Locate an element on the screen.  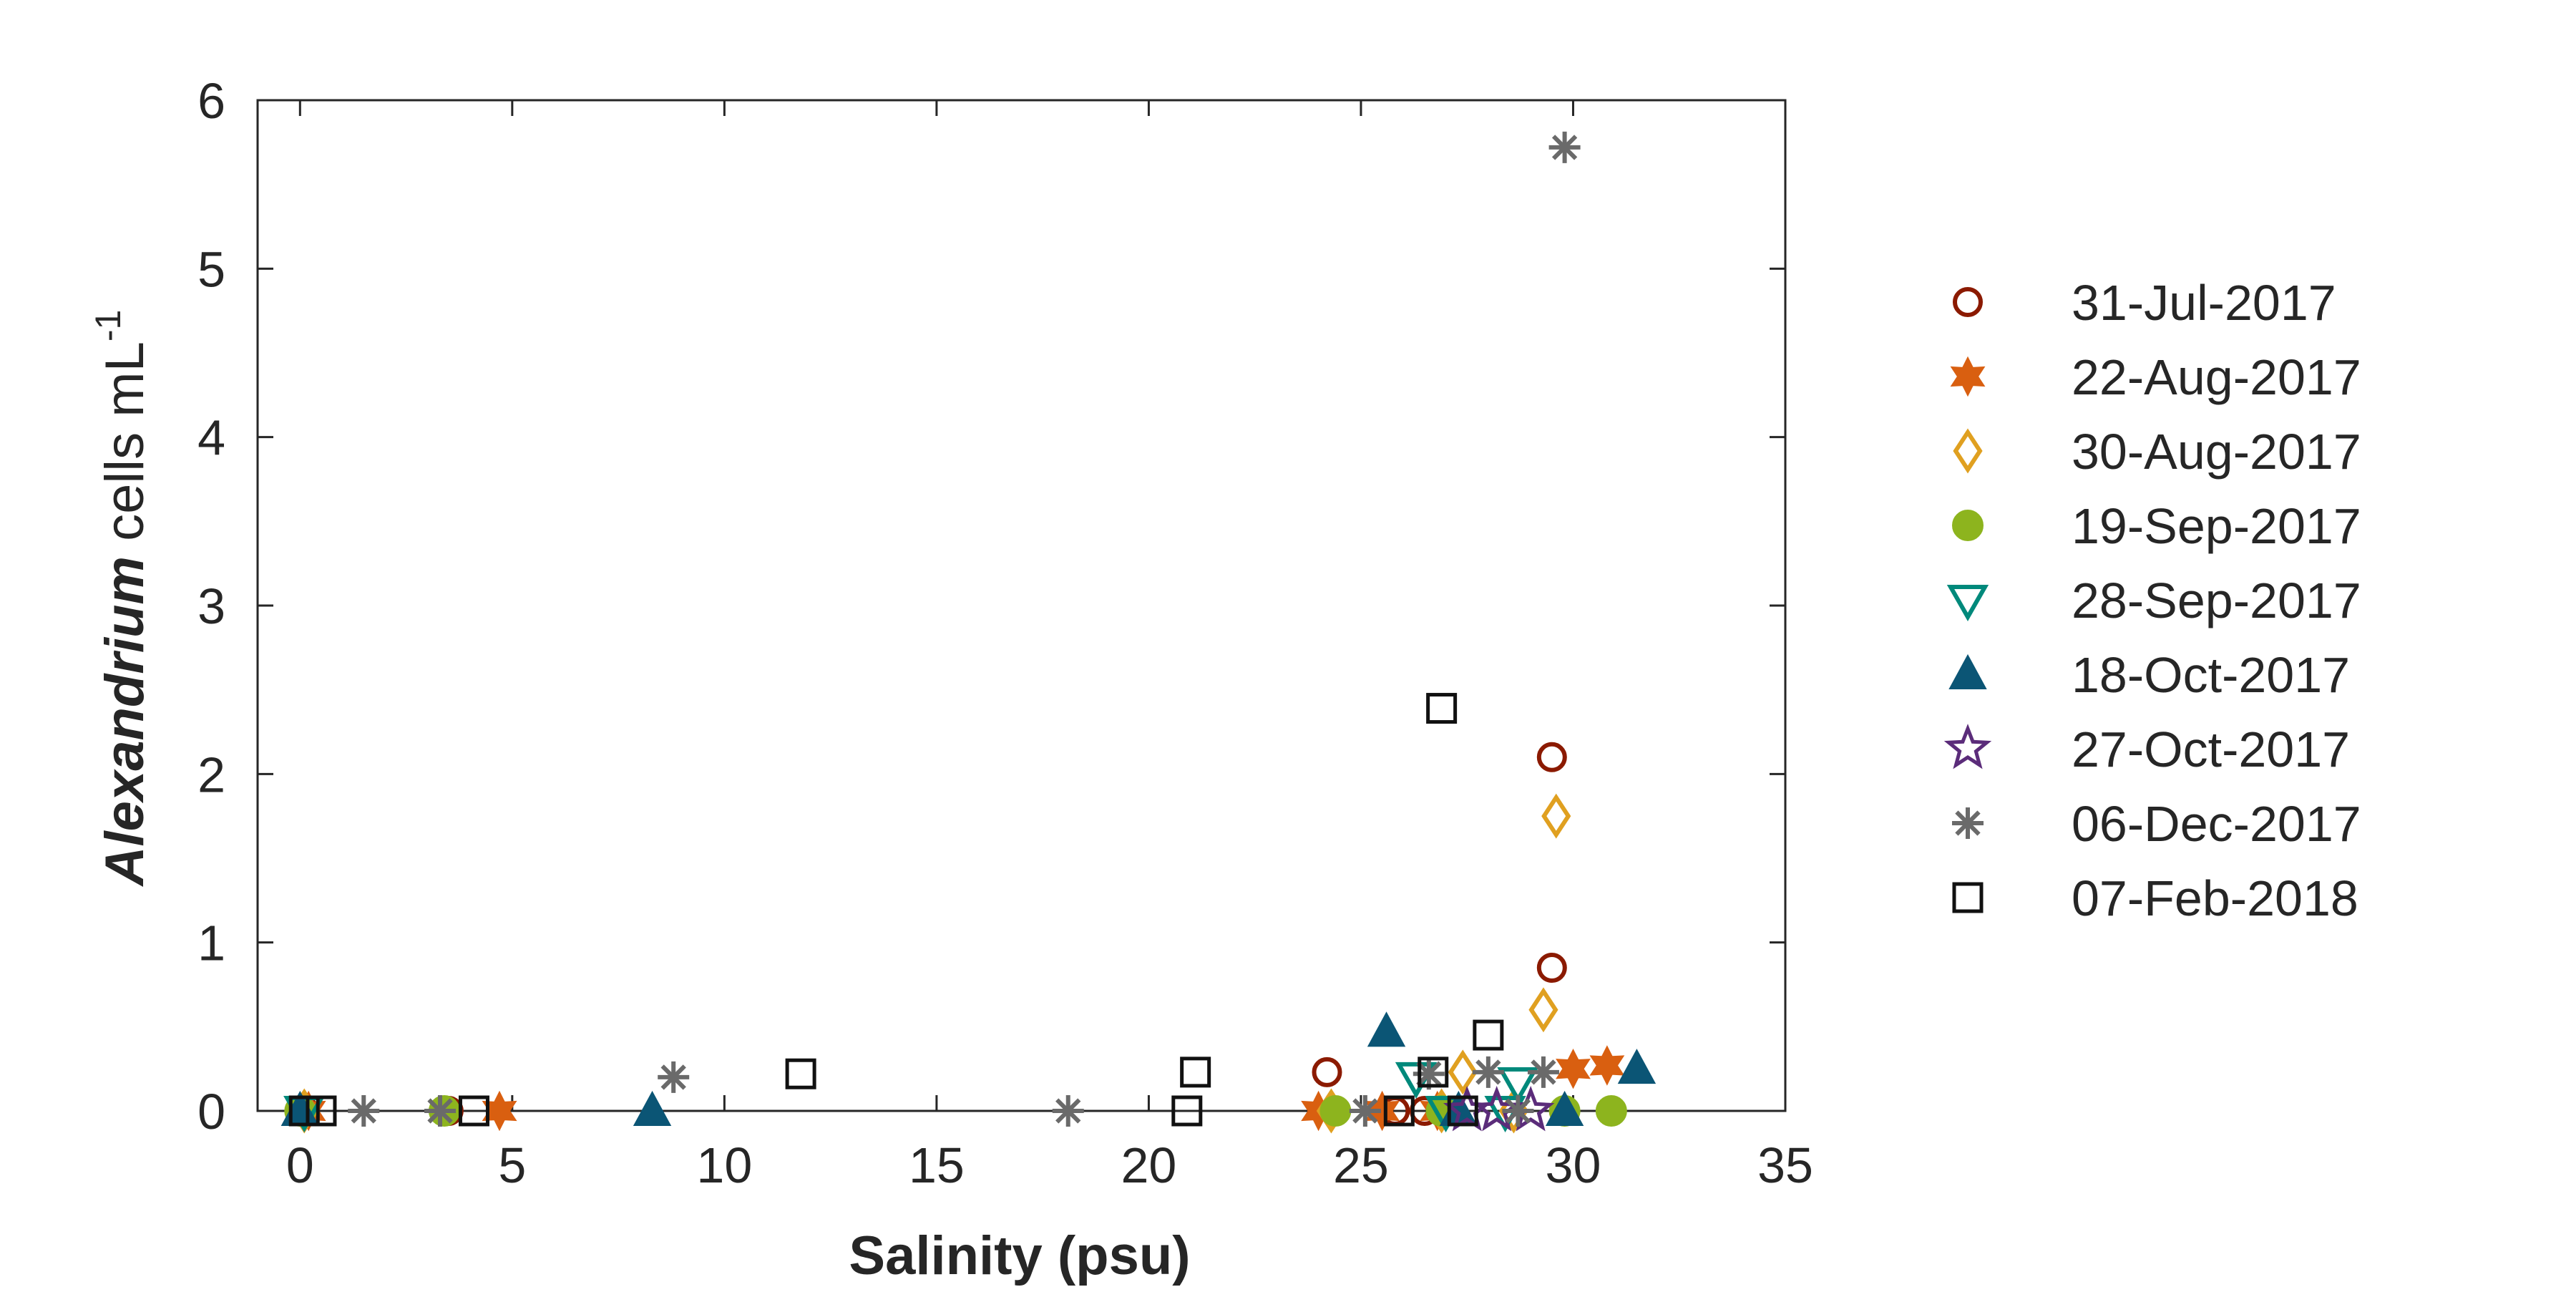
y-tick-label: 0 is located at coordinates (211, 1112).